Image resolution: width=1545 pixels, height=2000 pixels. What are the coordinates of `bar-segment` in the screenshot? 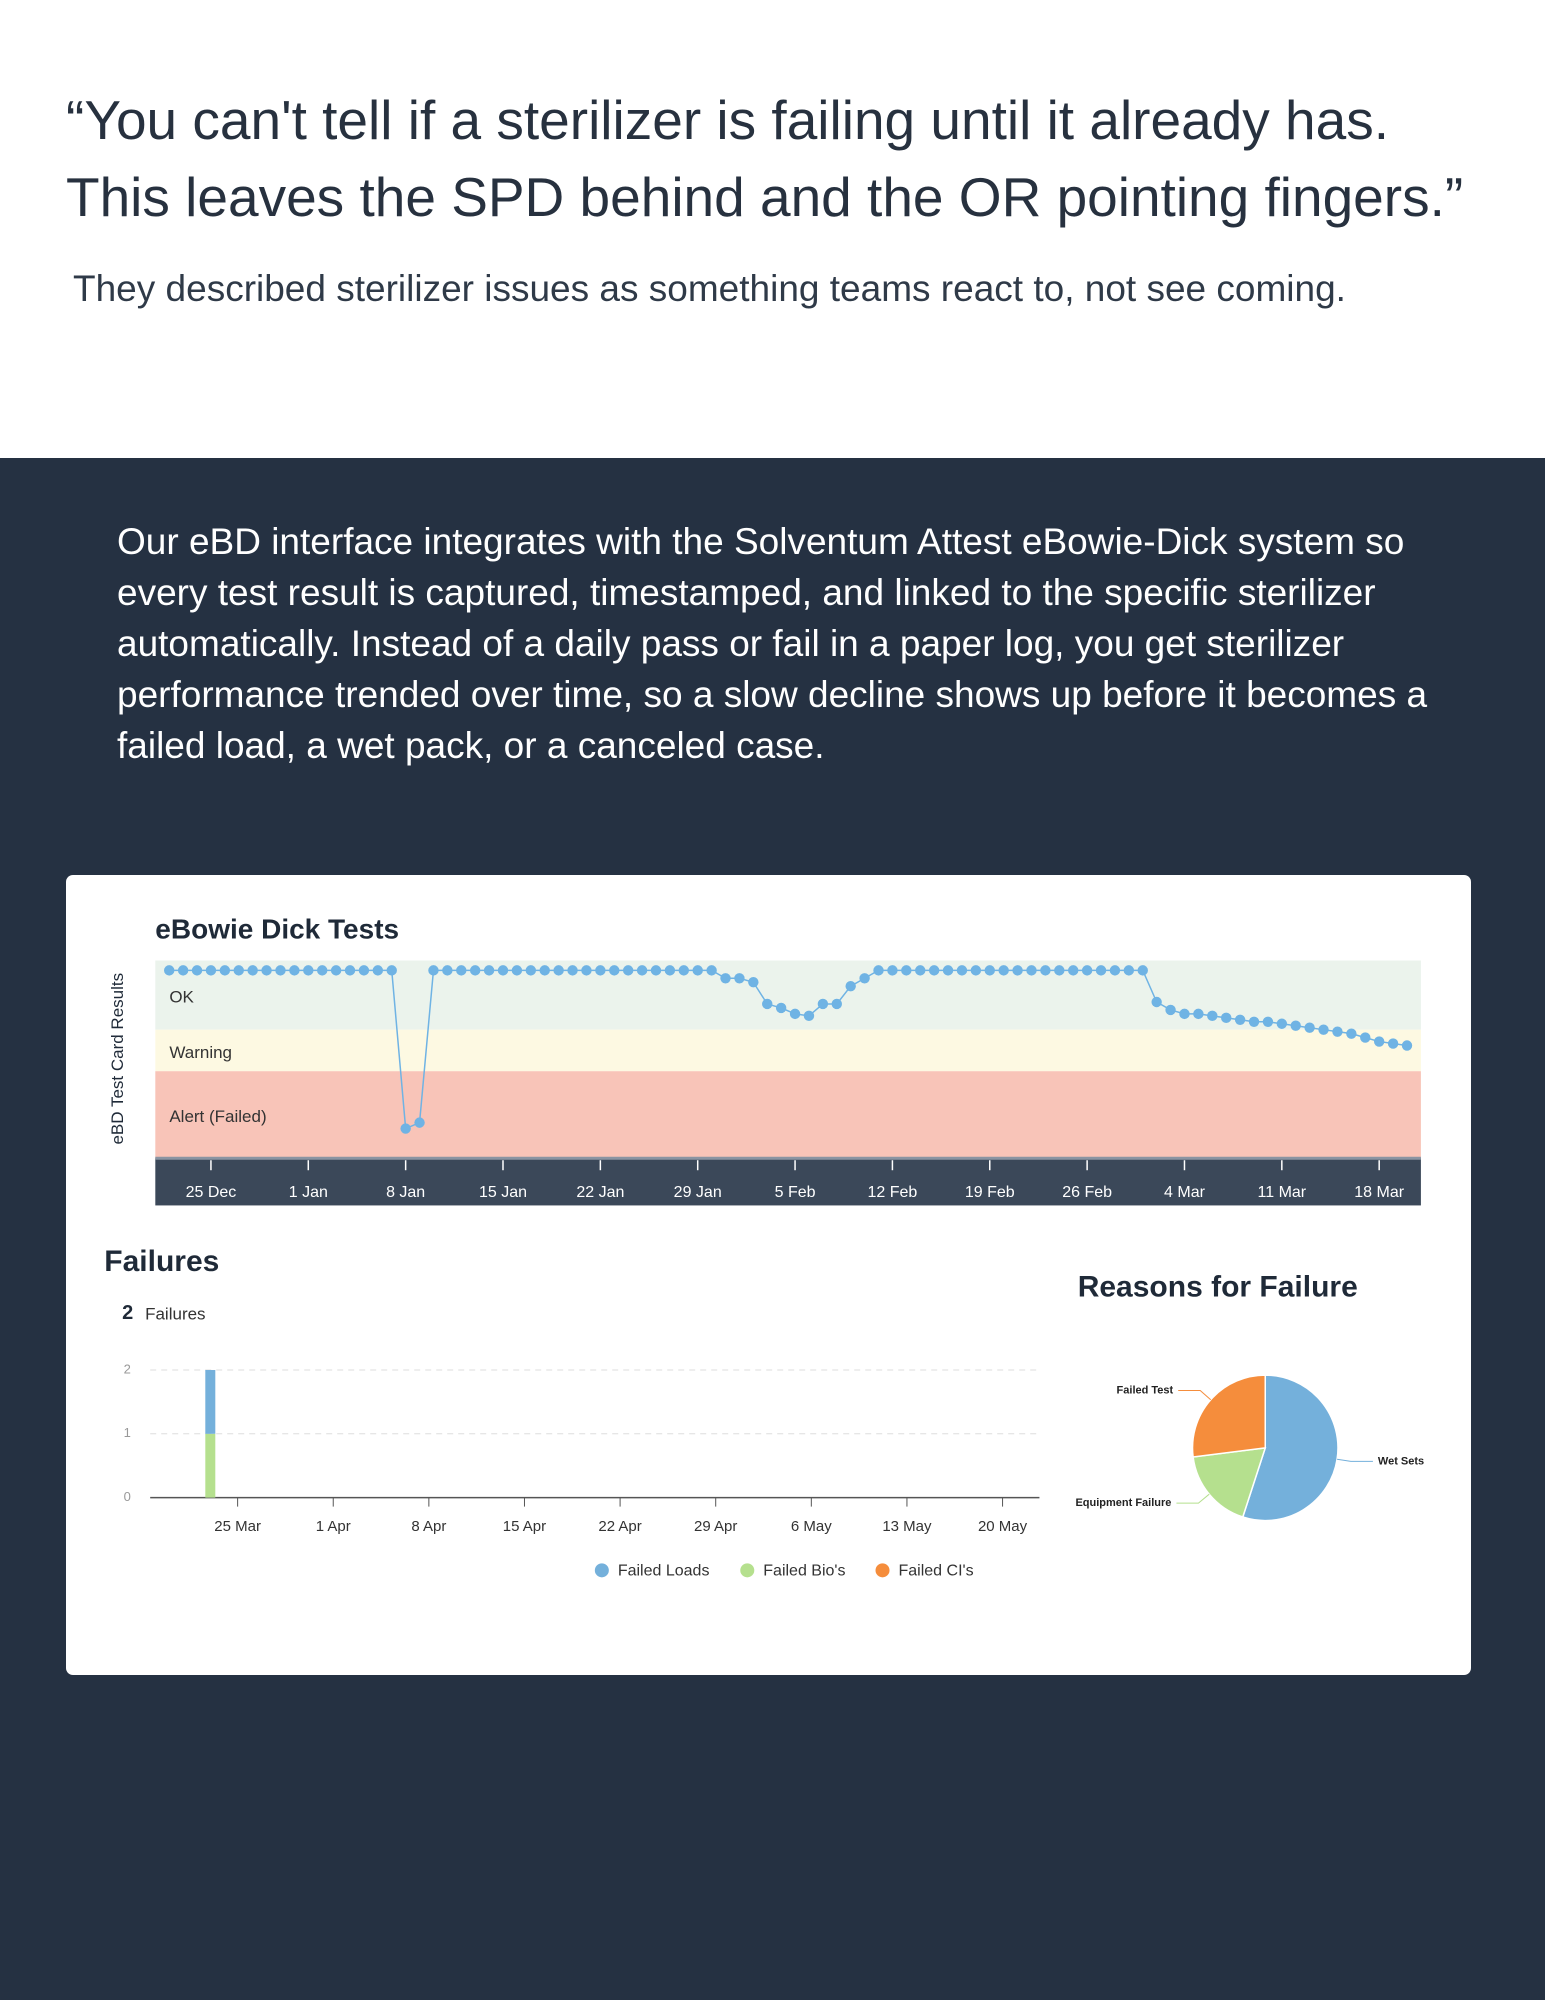 It's located at (210, 1402).